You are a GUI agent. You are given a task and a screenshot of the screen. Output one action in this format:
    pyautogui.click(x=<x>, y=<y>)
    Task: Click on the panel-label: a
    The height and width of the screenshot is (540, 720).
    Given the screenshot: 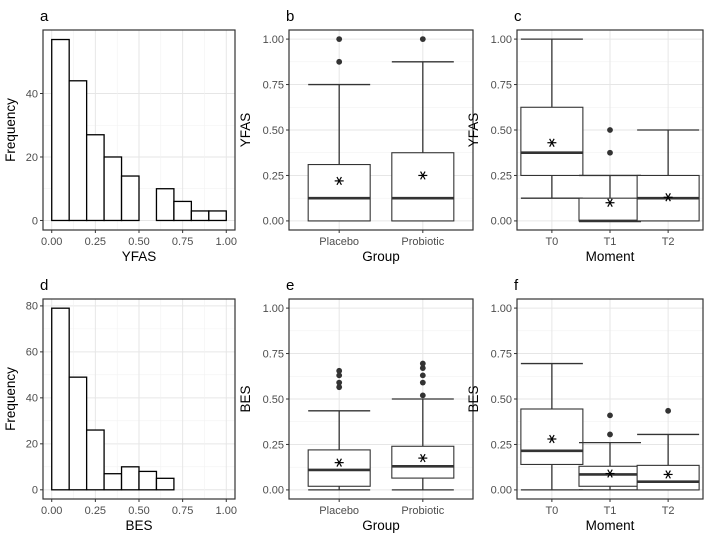 What is the action you would take?
    pyautogui.click(x=44, y=16)
    